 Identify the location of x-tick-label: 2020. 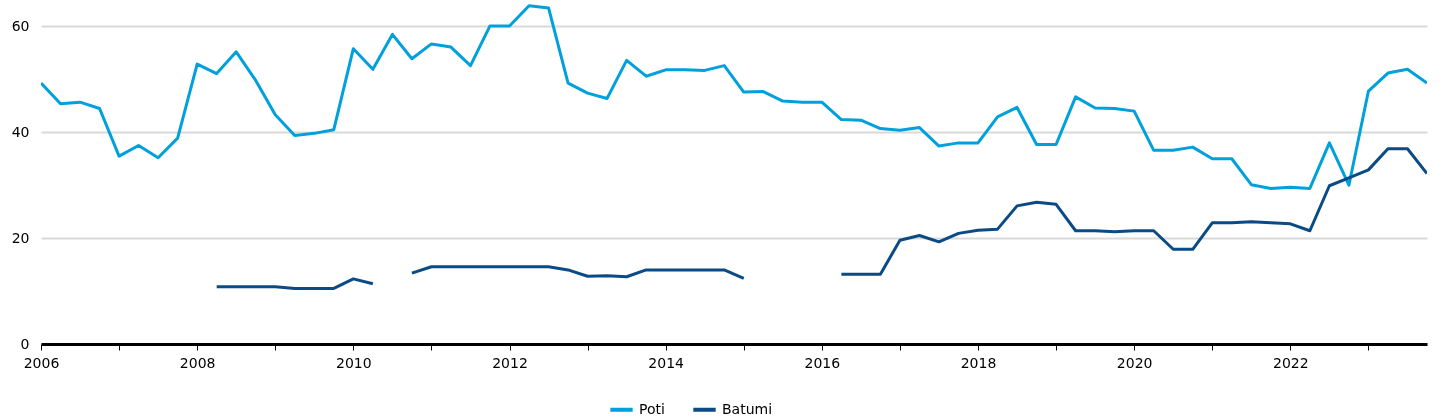
(1134, 362).